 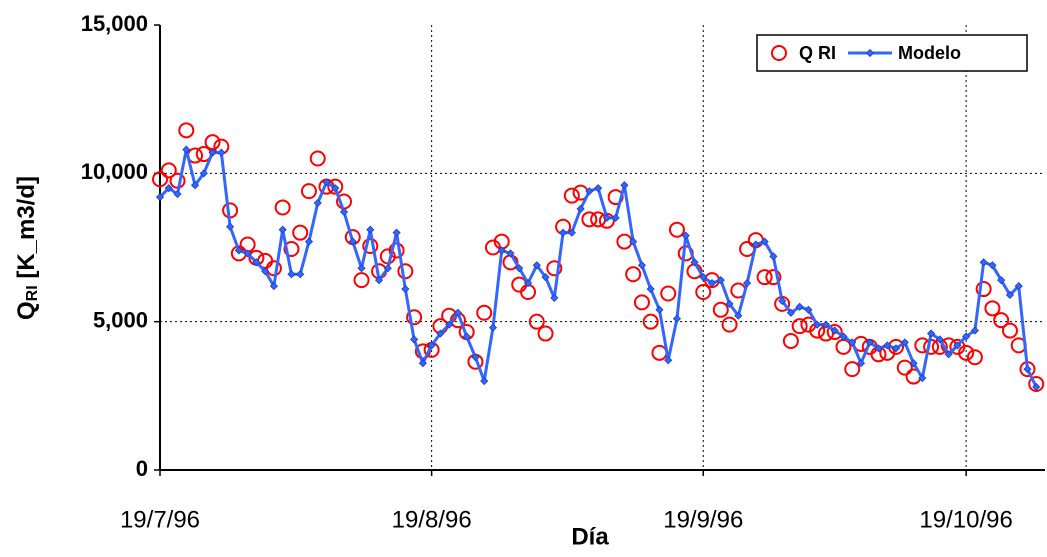 What do you see at coordinates (432, 519) in the screenshot?
I see `x-tick-label: 19/8/96` at bounding box center [432, 519].